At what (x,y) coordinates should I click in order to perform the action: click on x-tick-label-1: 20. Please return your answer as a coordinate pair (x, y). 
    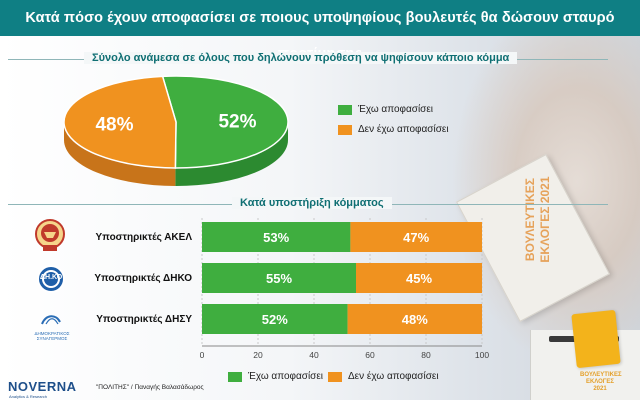
    Looking at the image, I should click on (258, 355).